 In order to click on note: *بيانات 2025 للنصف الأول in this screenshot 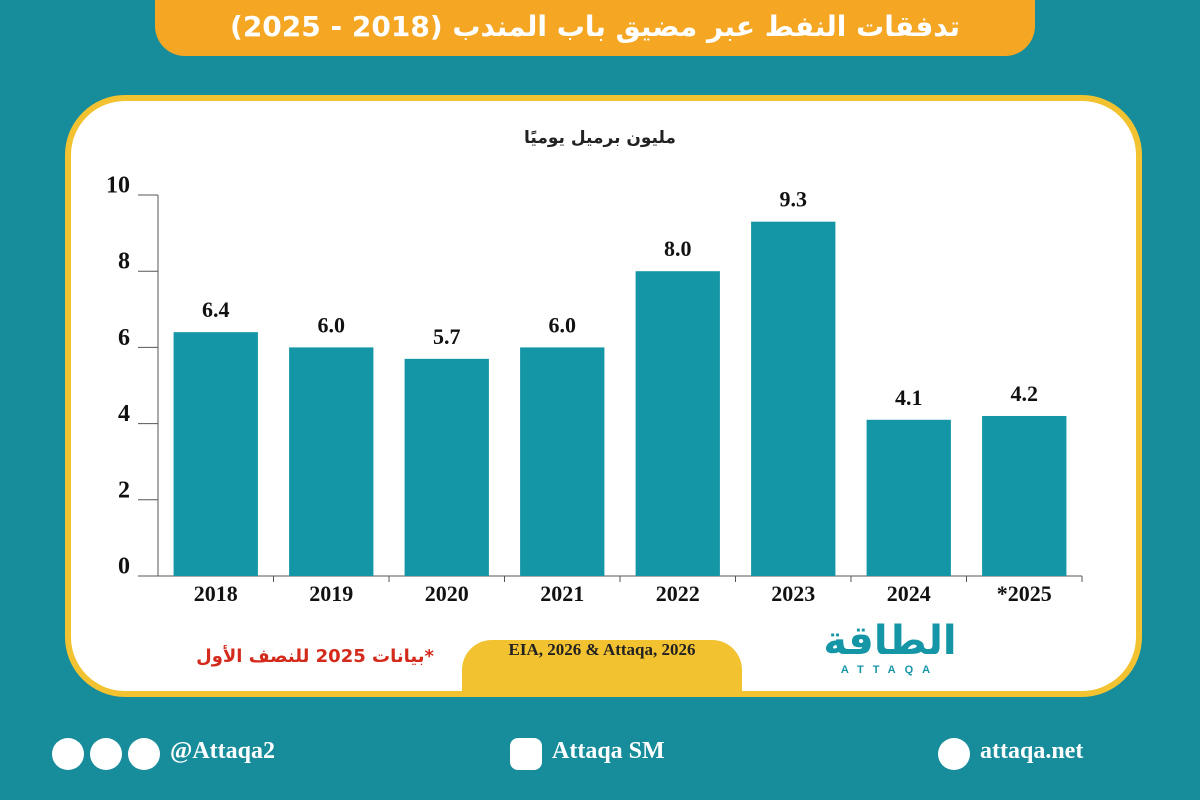, I will do `click(315, 656)`.